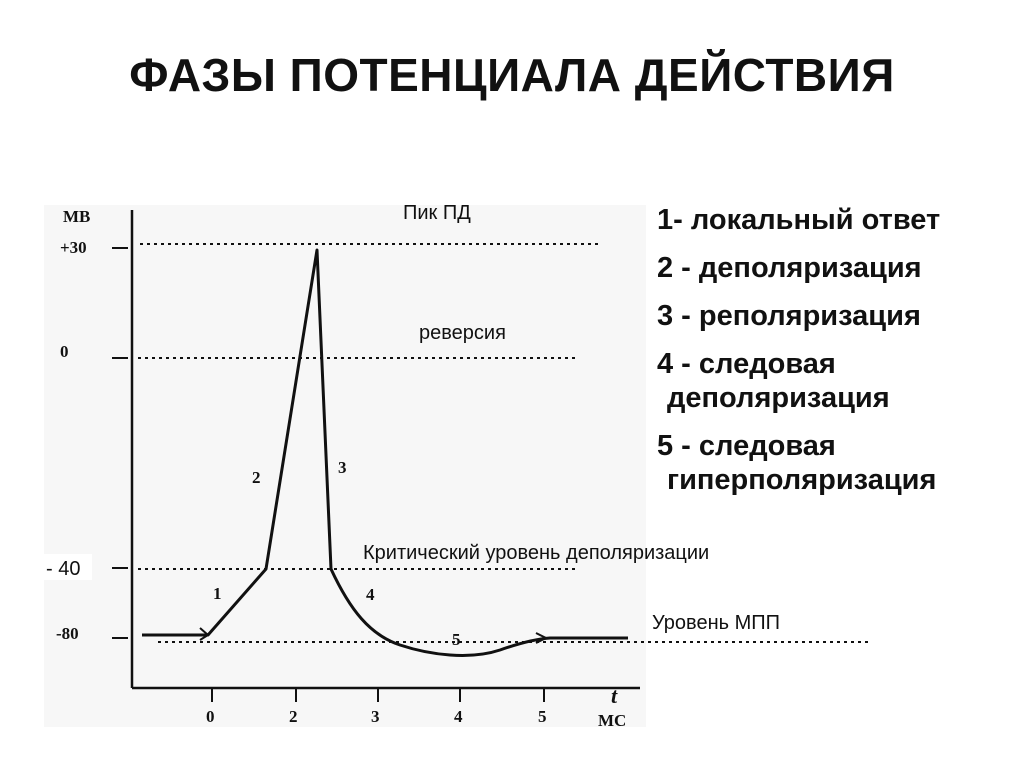 This screenshot has width=1024, height=767. I want to click on legend-item: 3 - реполяризация, so click(837, 316).